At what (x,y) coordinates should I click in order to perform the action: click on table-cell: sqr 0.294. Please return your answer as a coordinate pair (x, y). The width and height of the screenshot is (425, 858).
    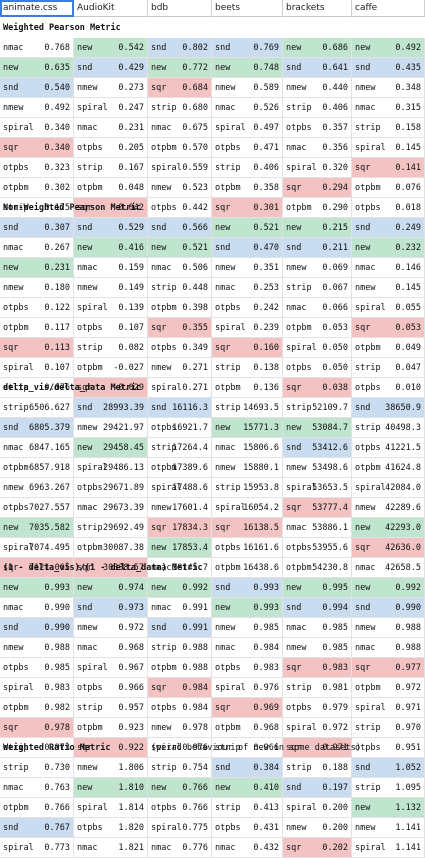
    Looking at the image, I should click on (317, 188).